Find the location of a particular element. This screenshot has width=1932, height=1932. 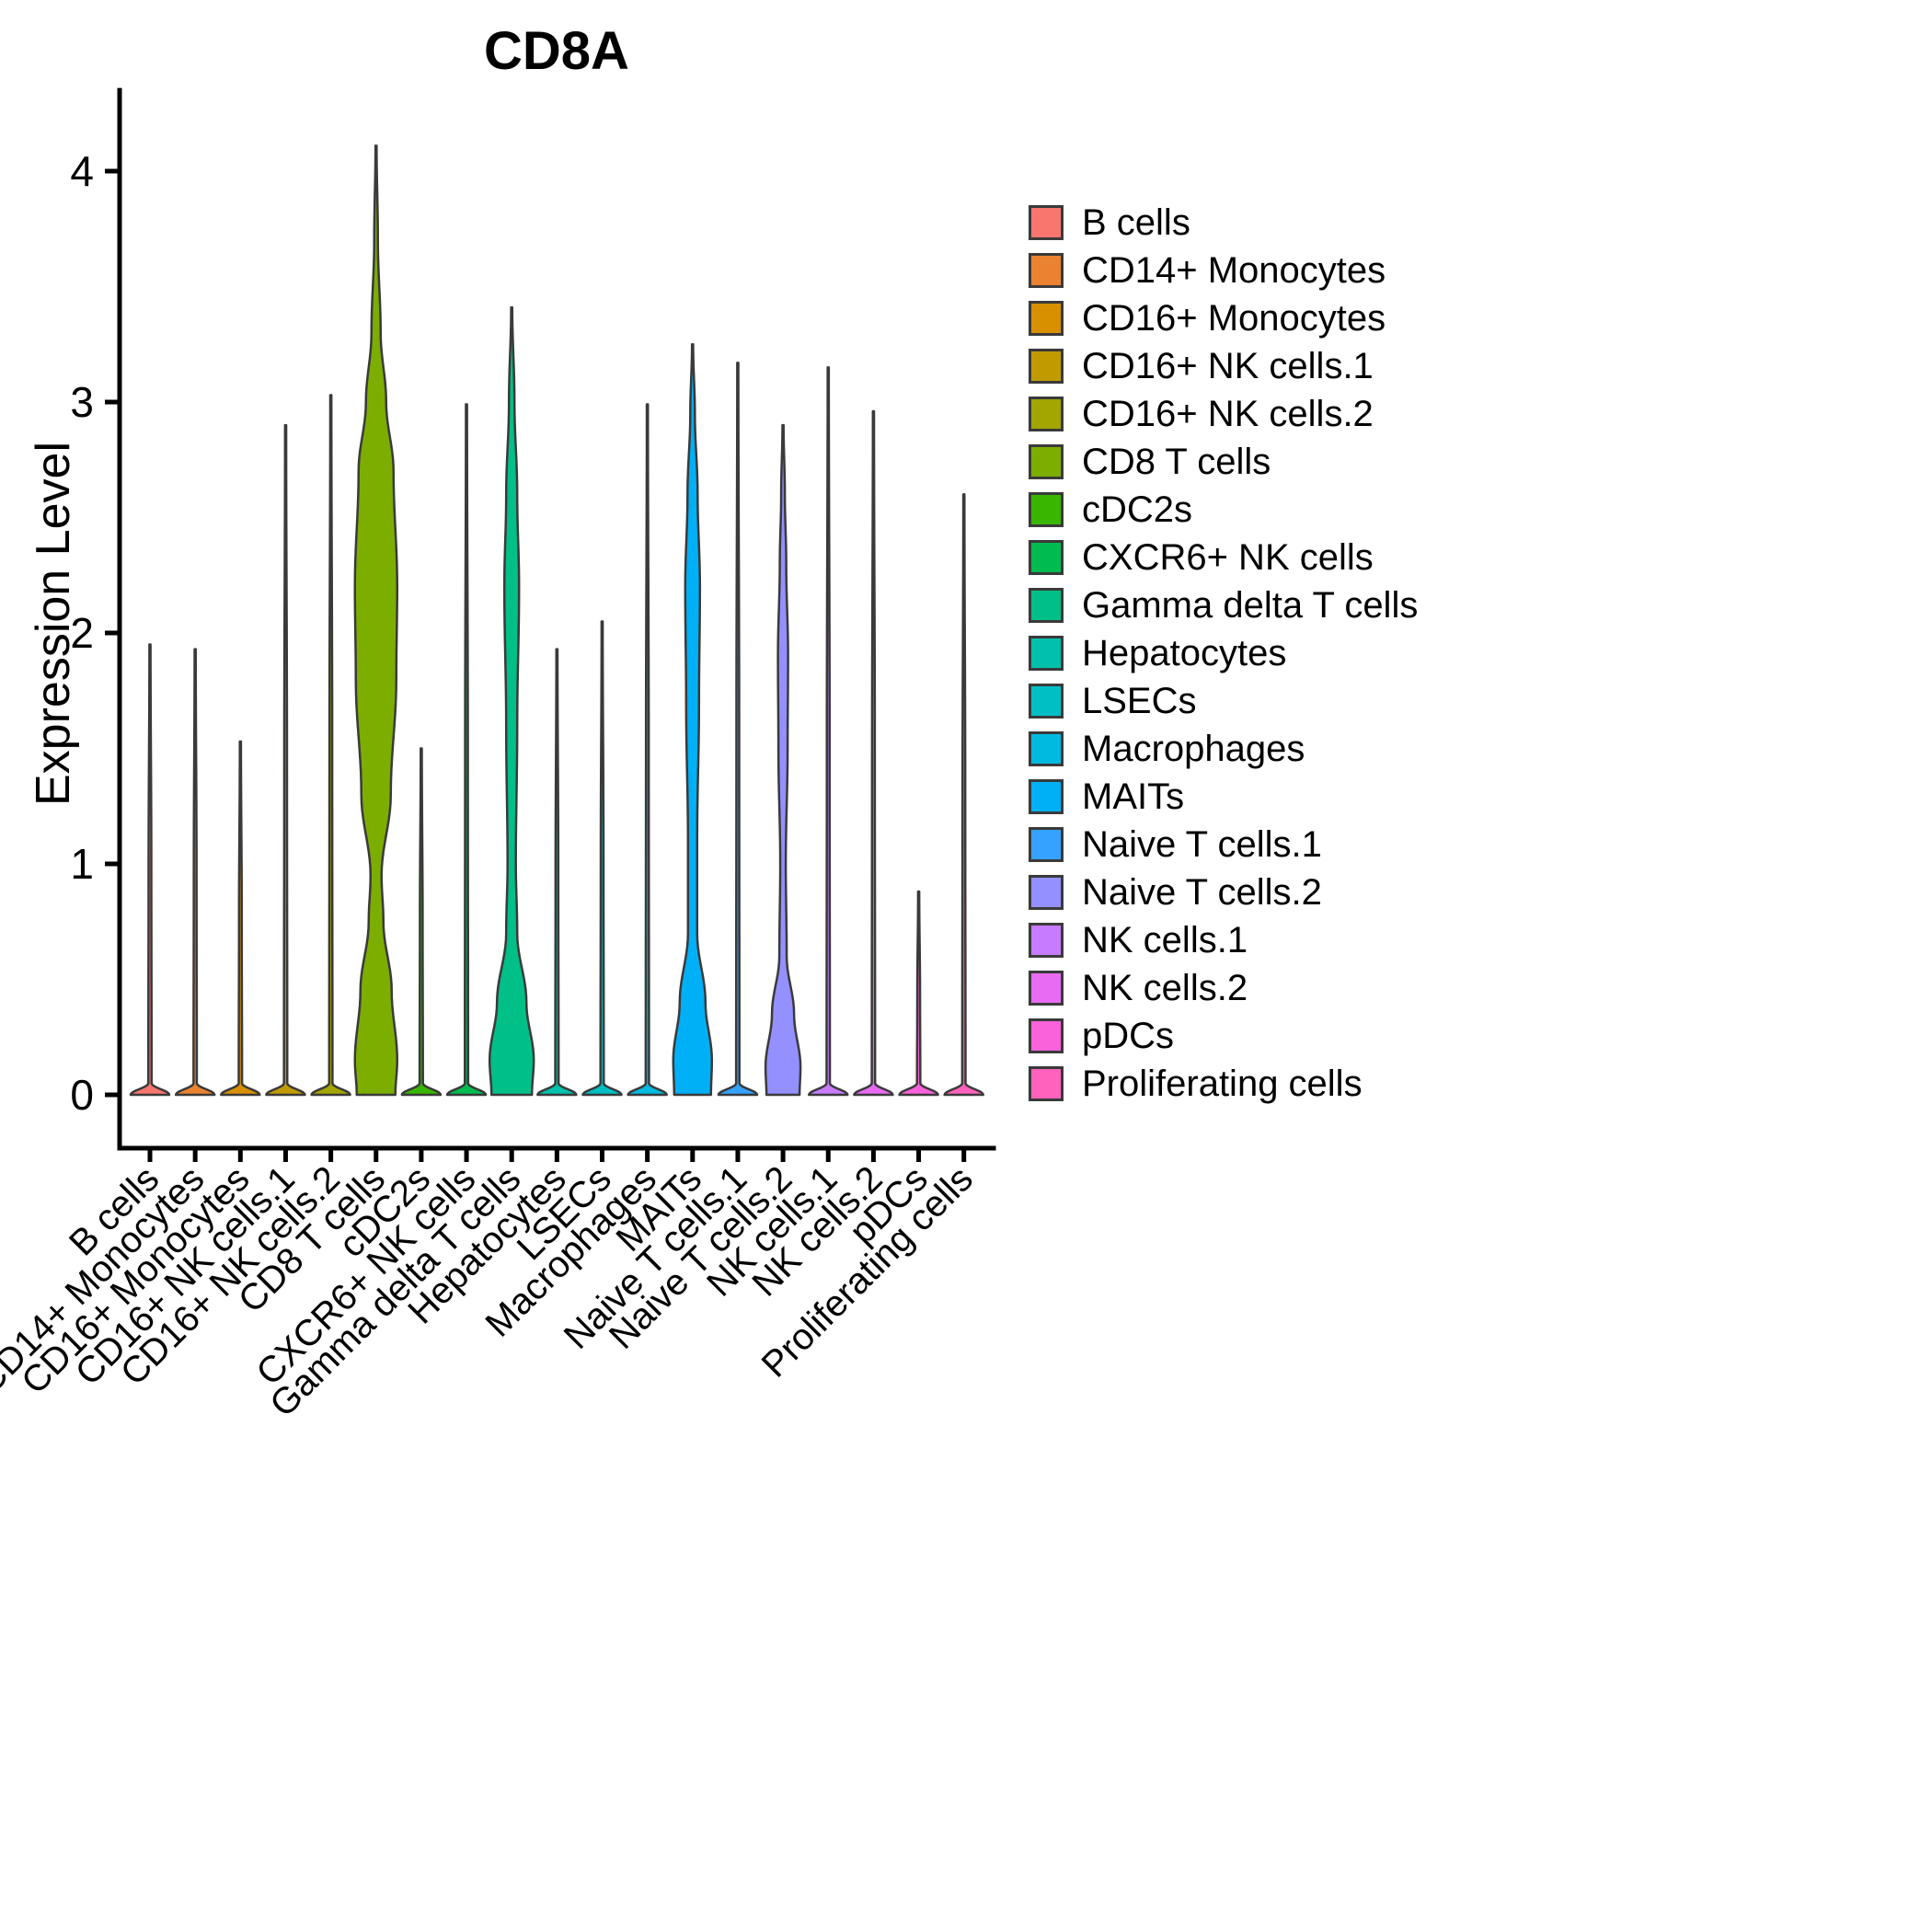

legend-item: MAITs is located at coordinates (1223, 796).